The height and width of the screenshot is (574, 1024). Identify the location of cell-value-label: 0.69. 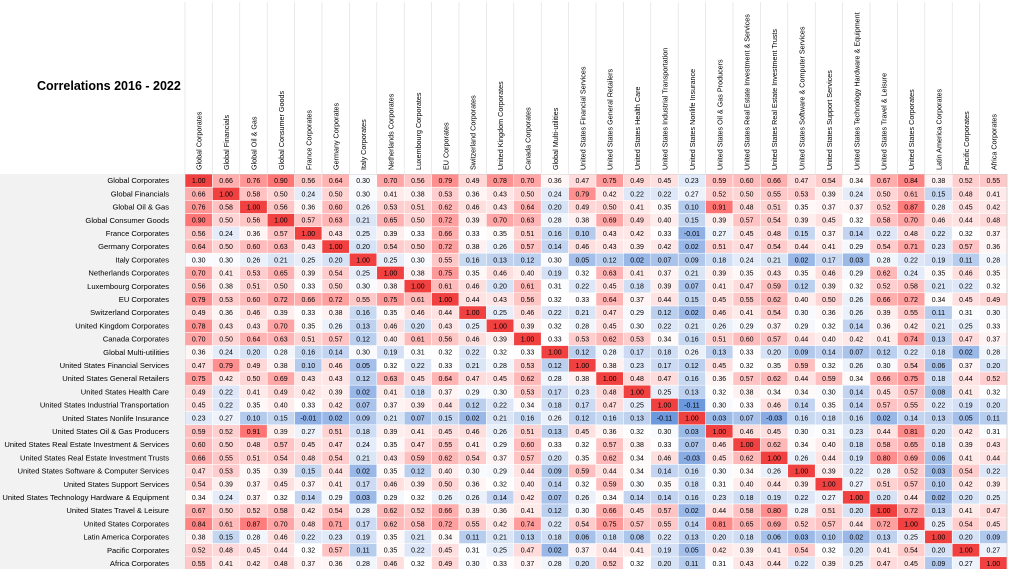
(281, 379).